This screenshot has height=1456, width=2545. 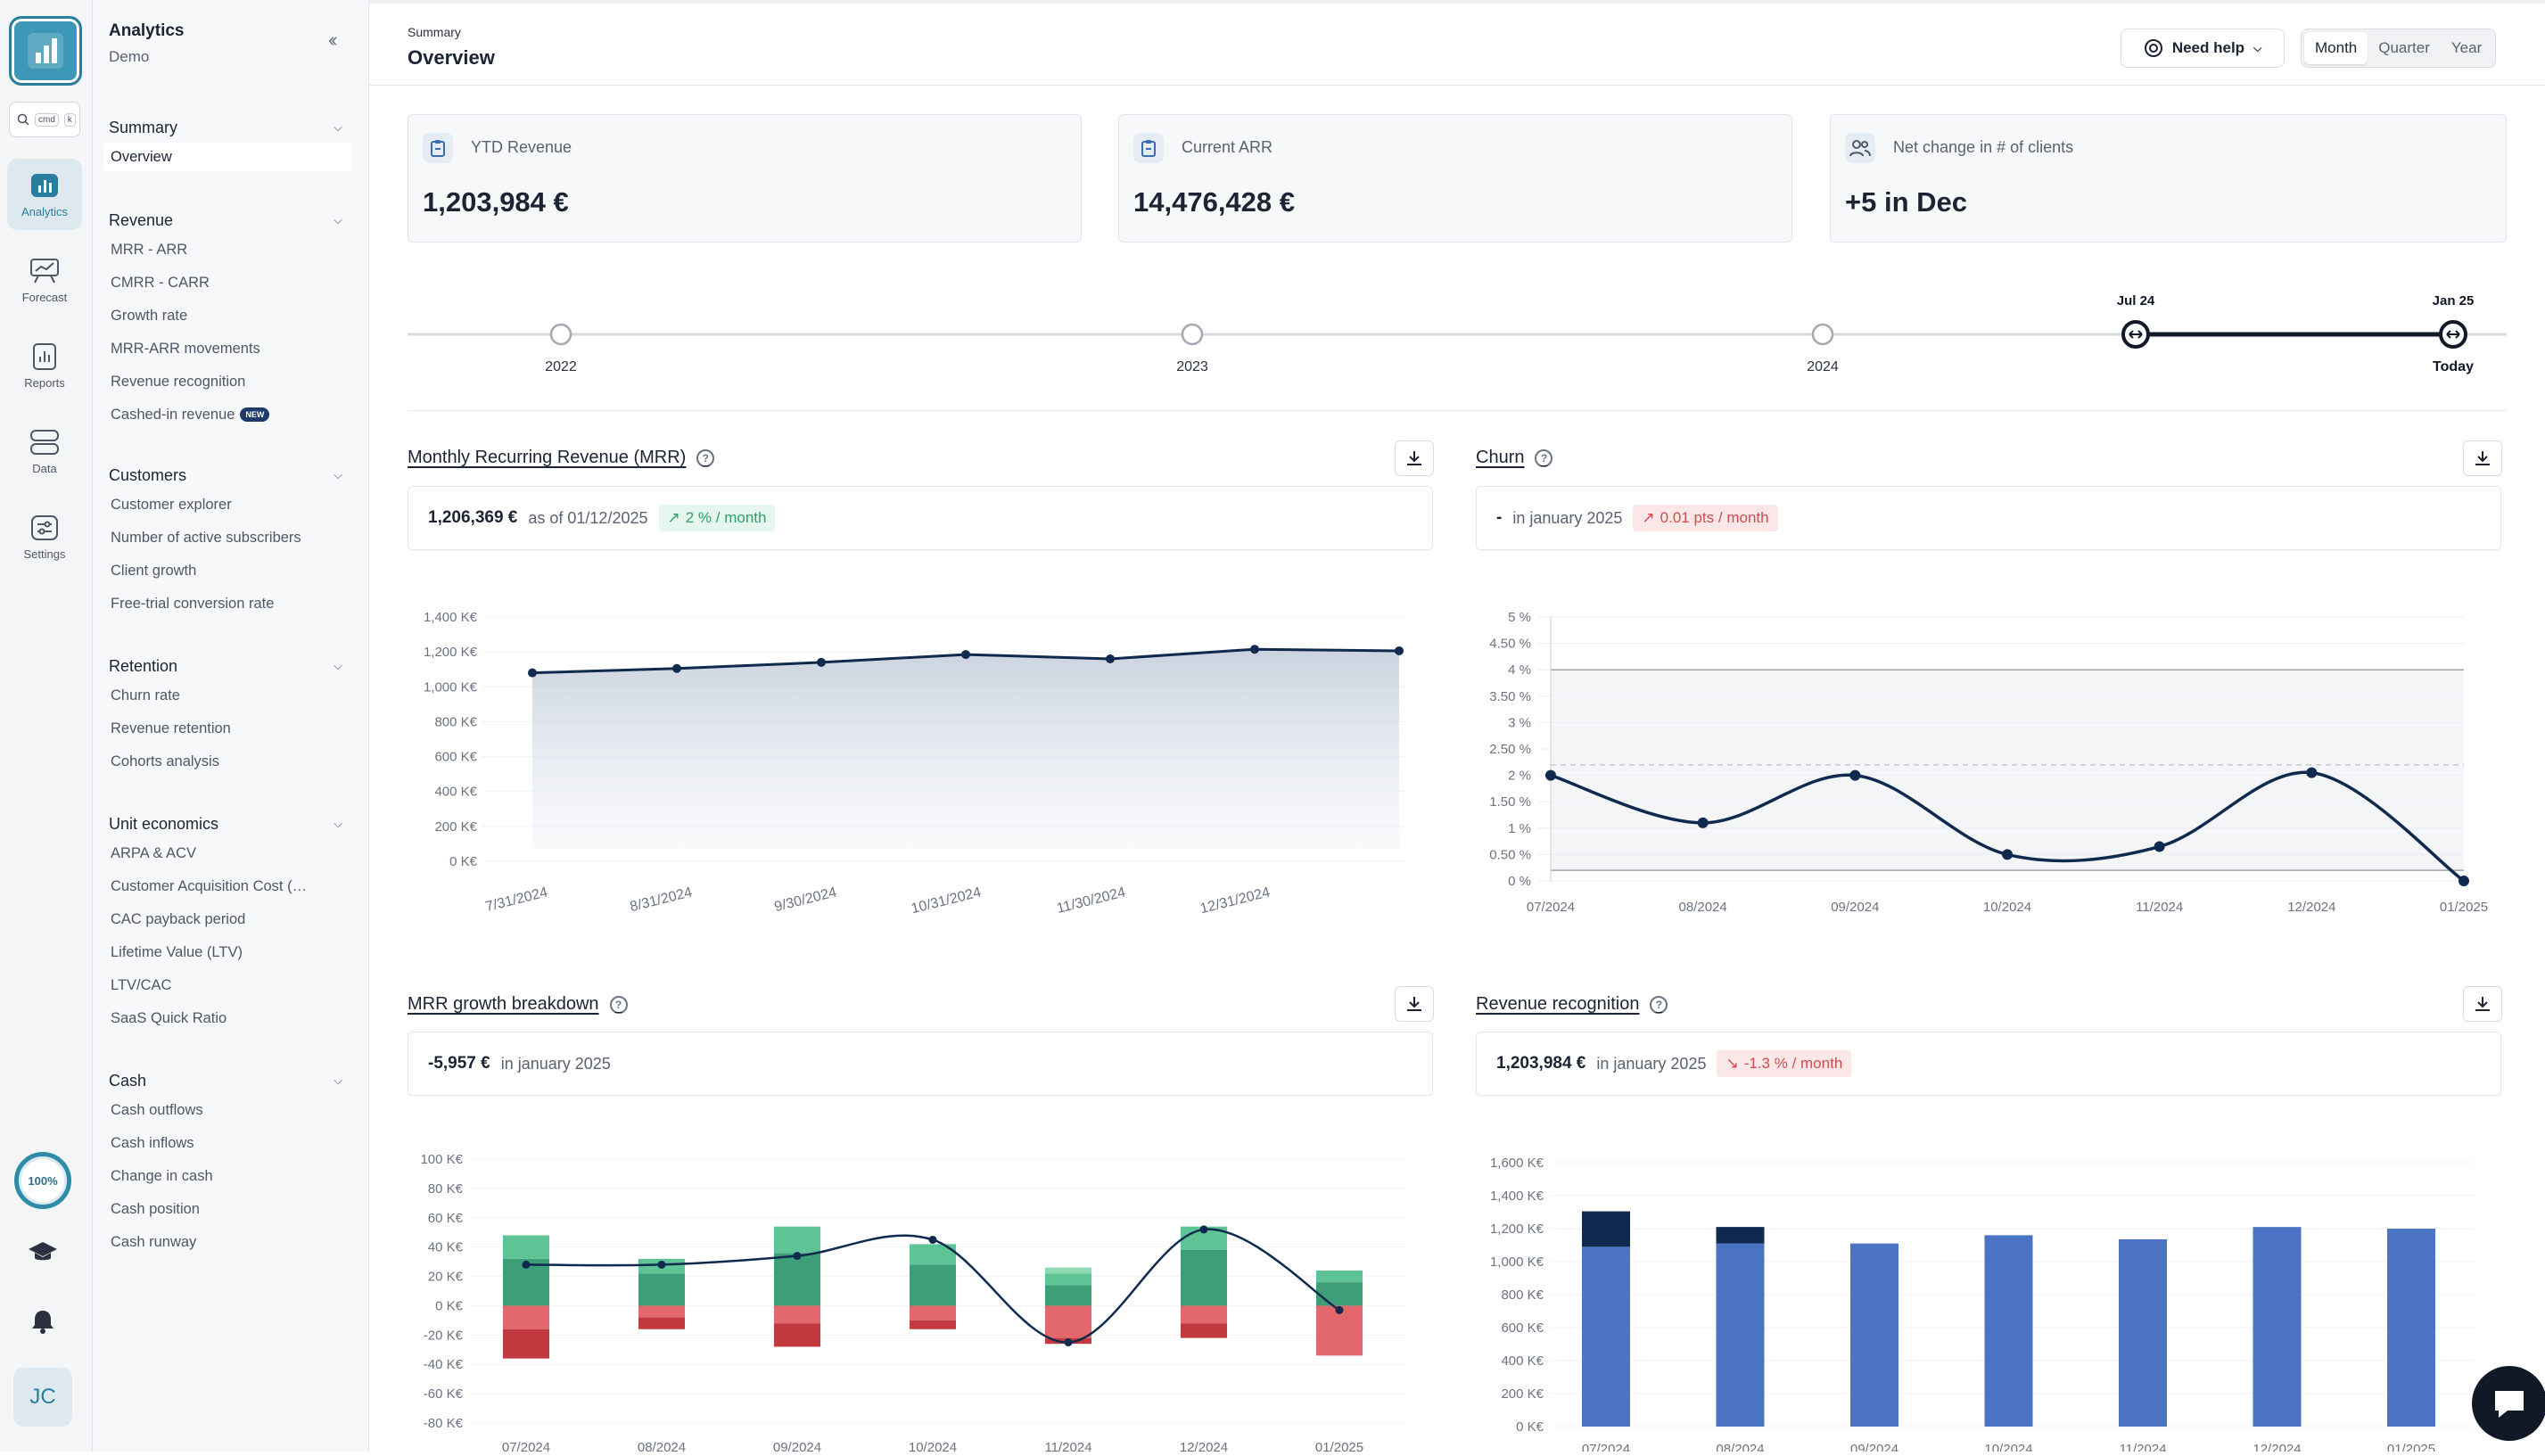 What do you see at coordinates (1091, 900) in the screenshot?
I see `x-tick-label: 11/30/2024` at bounding box center [1091, 900].